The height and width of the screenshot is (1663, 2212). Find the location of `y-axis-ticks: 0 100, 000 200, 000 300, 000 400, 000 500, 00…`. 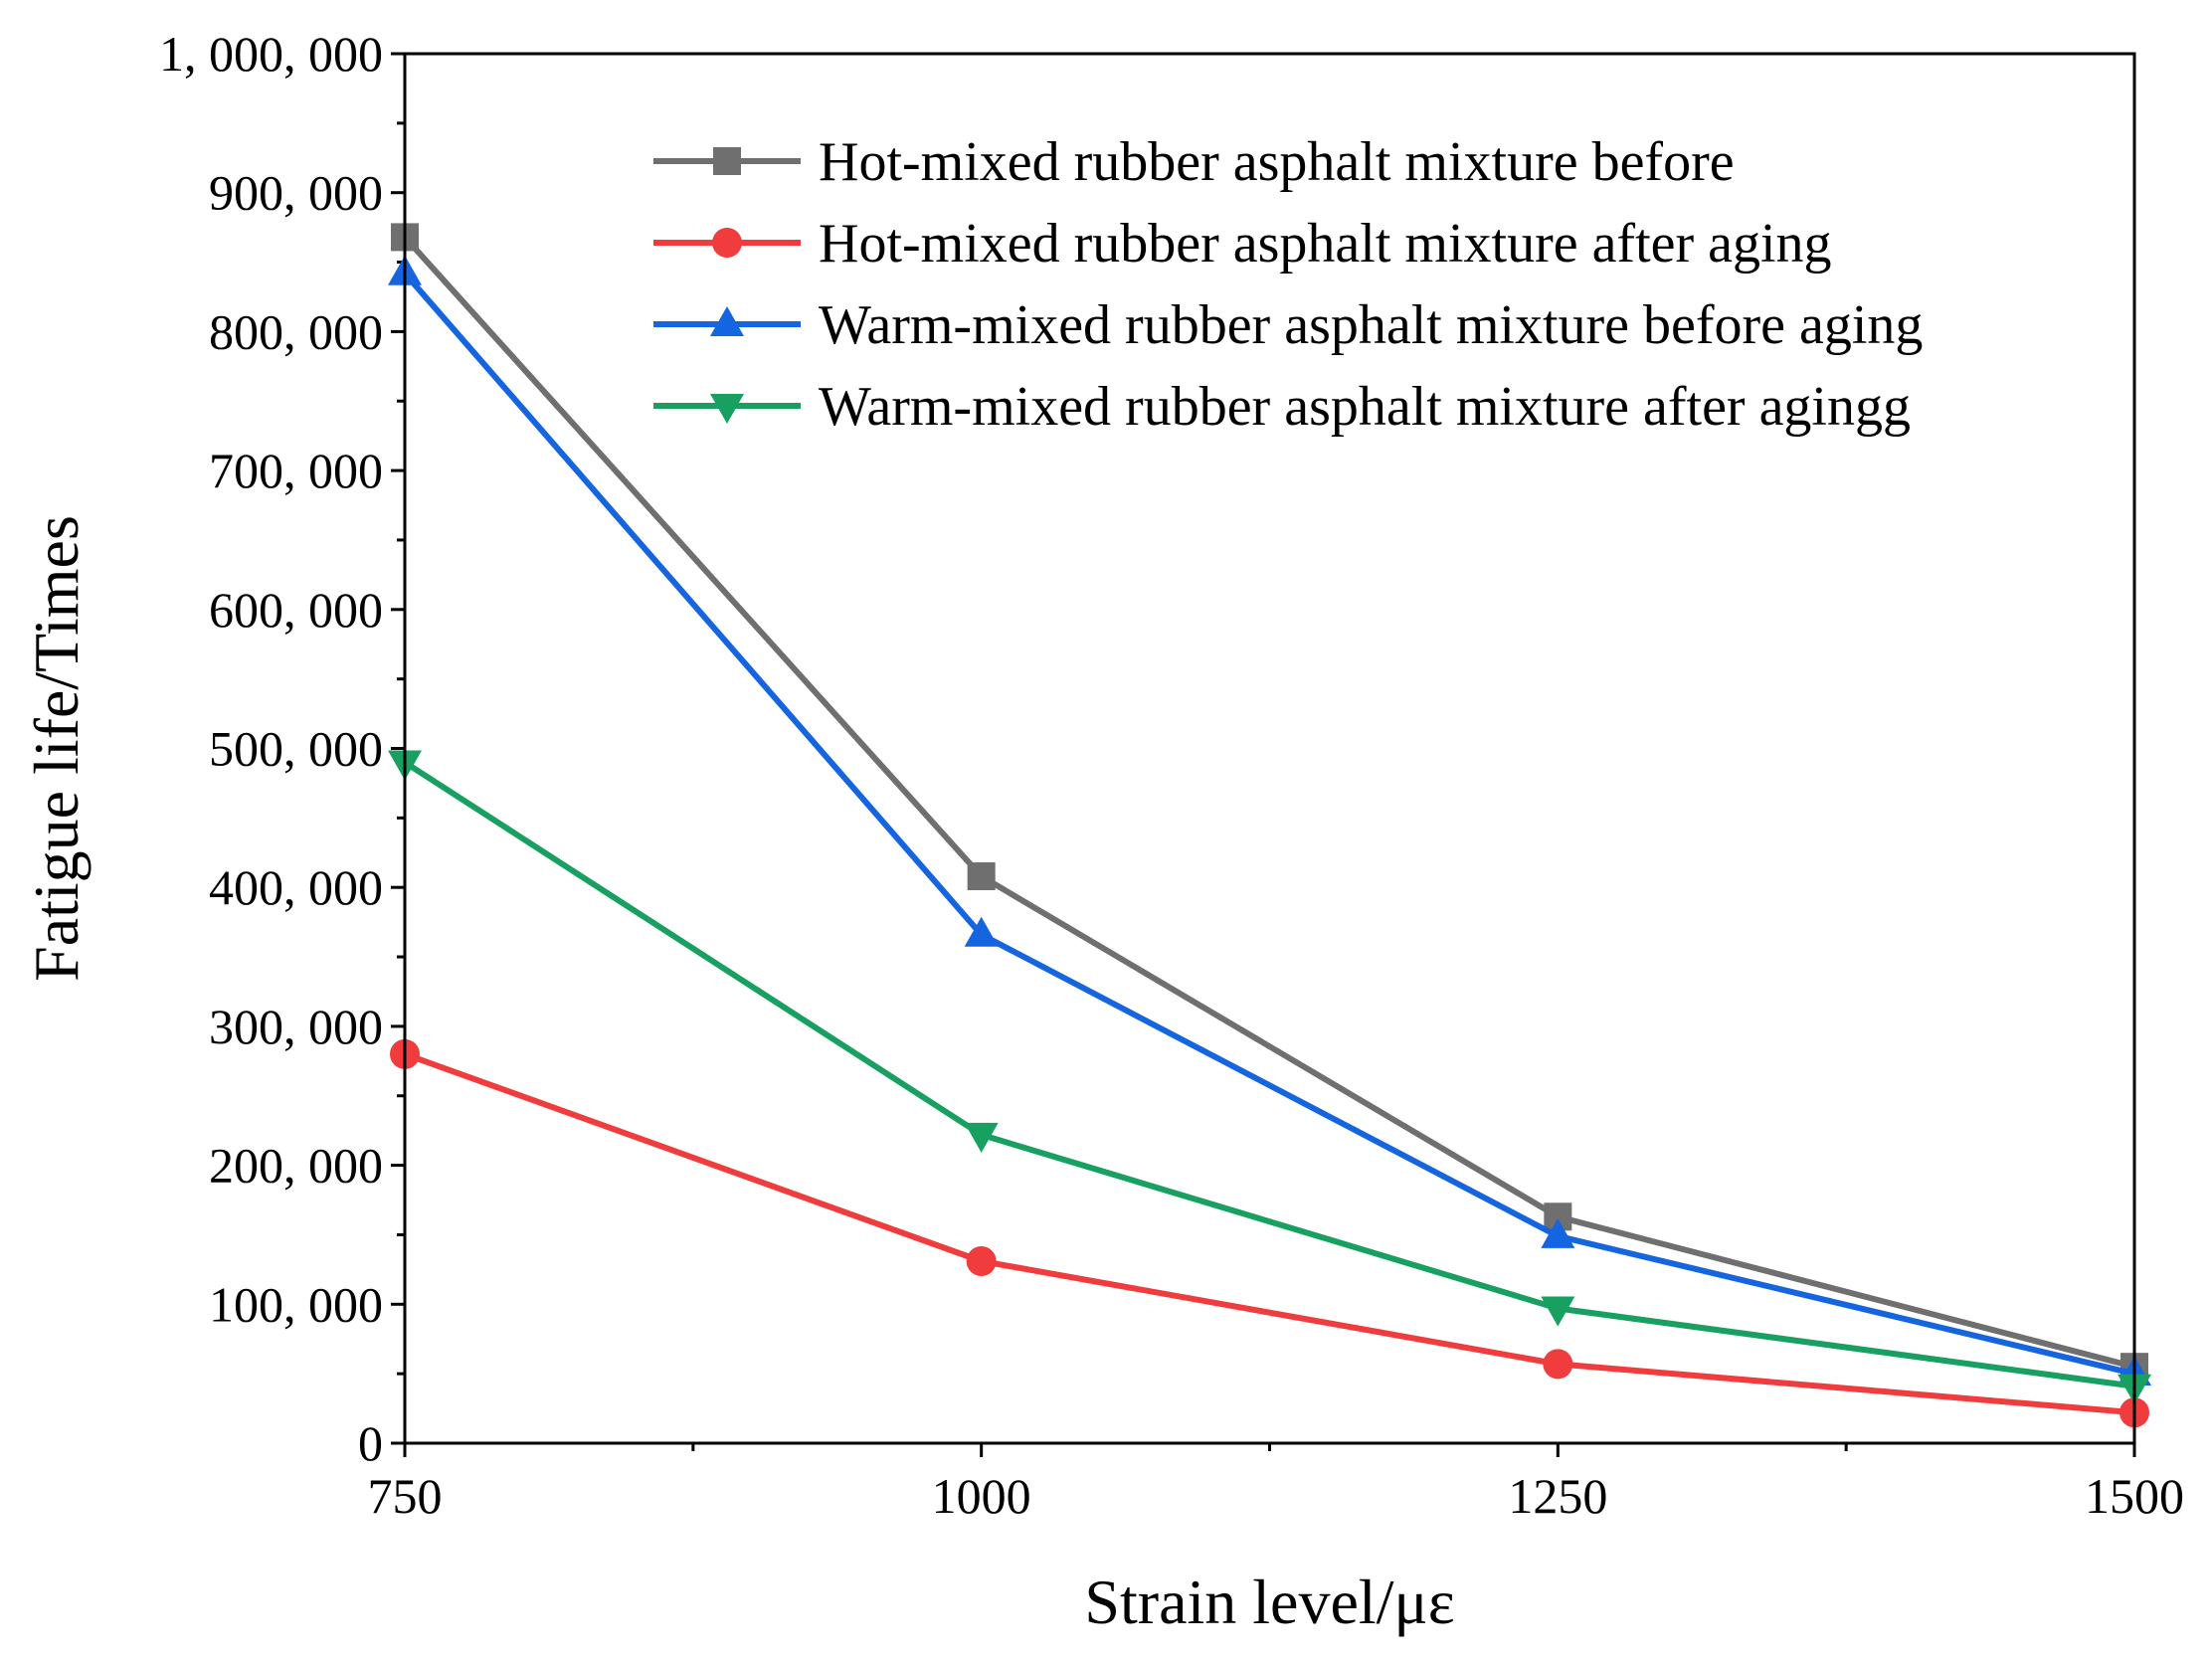

y-axis-ticks: 0 100, 000 200, 000 300, 000 400, 000 500, 00… is located at coordinates (282, 748).